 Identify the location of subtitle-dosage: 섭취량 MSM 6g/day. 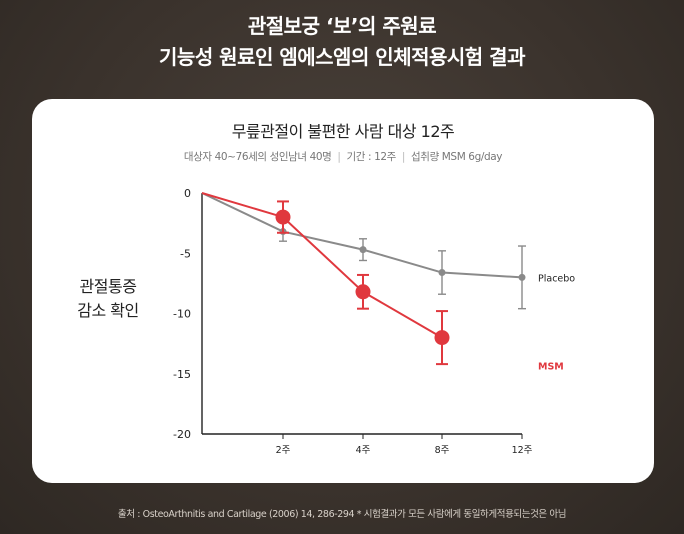
(457, 157).